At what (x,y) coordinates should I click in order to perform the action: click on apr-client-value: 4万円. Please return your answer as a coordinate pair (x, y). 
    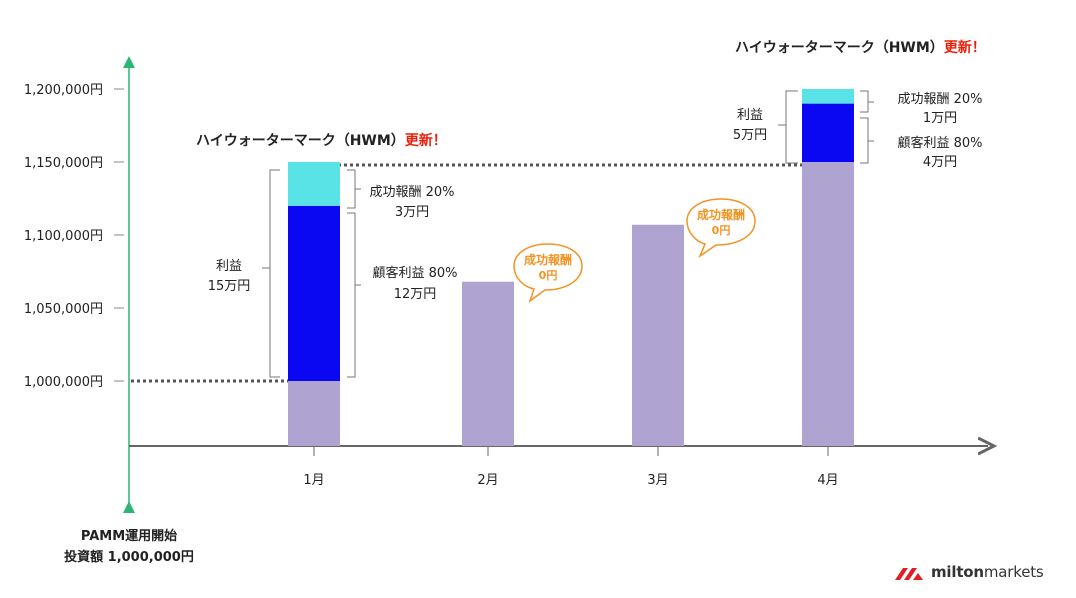
    Looking at the image, I should click on (940, 162).